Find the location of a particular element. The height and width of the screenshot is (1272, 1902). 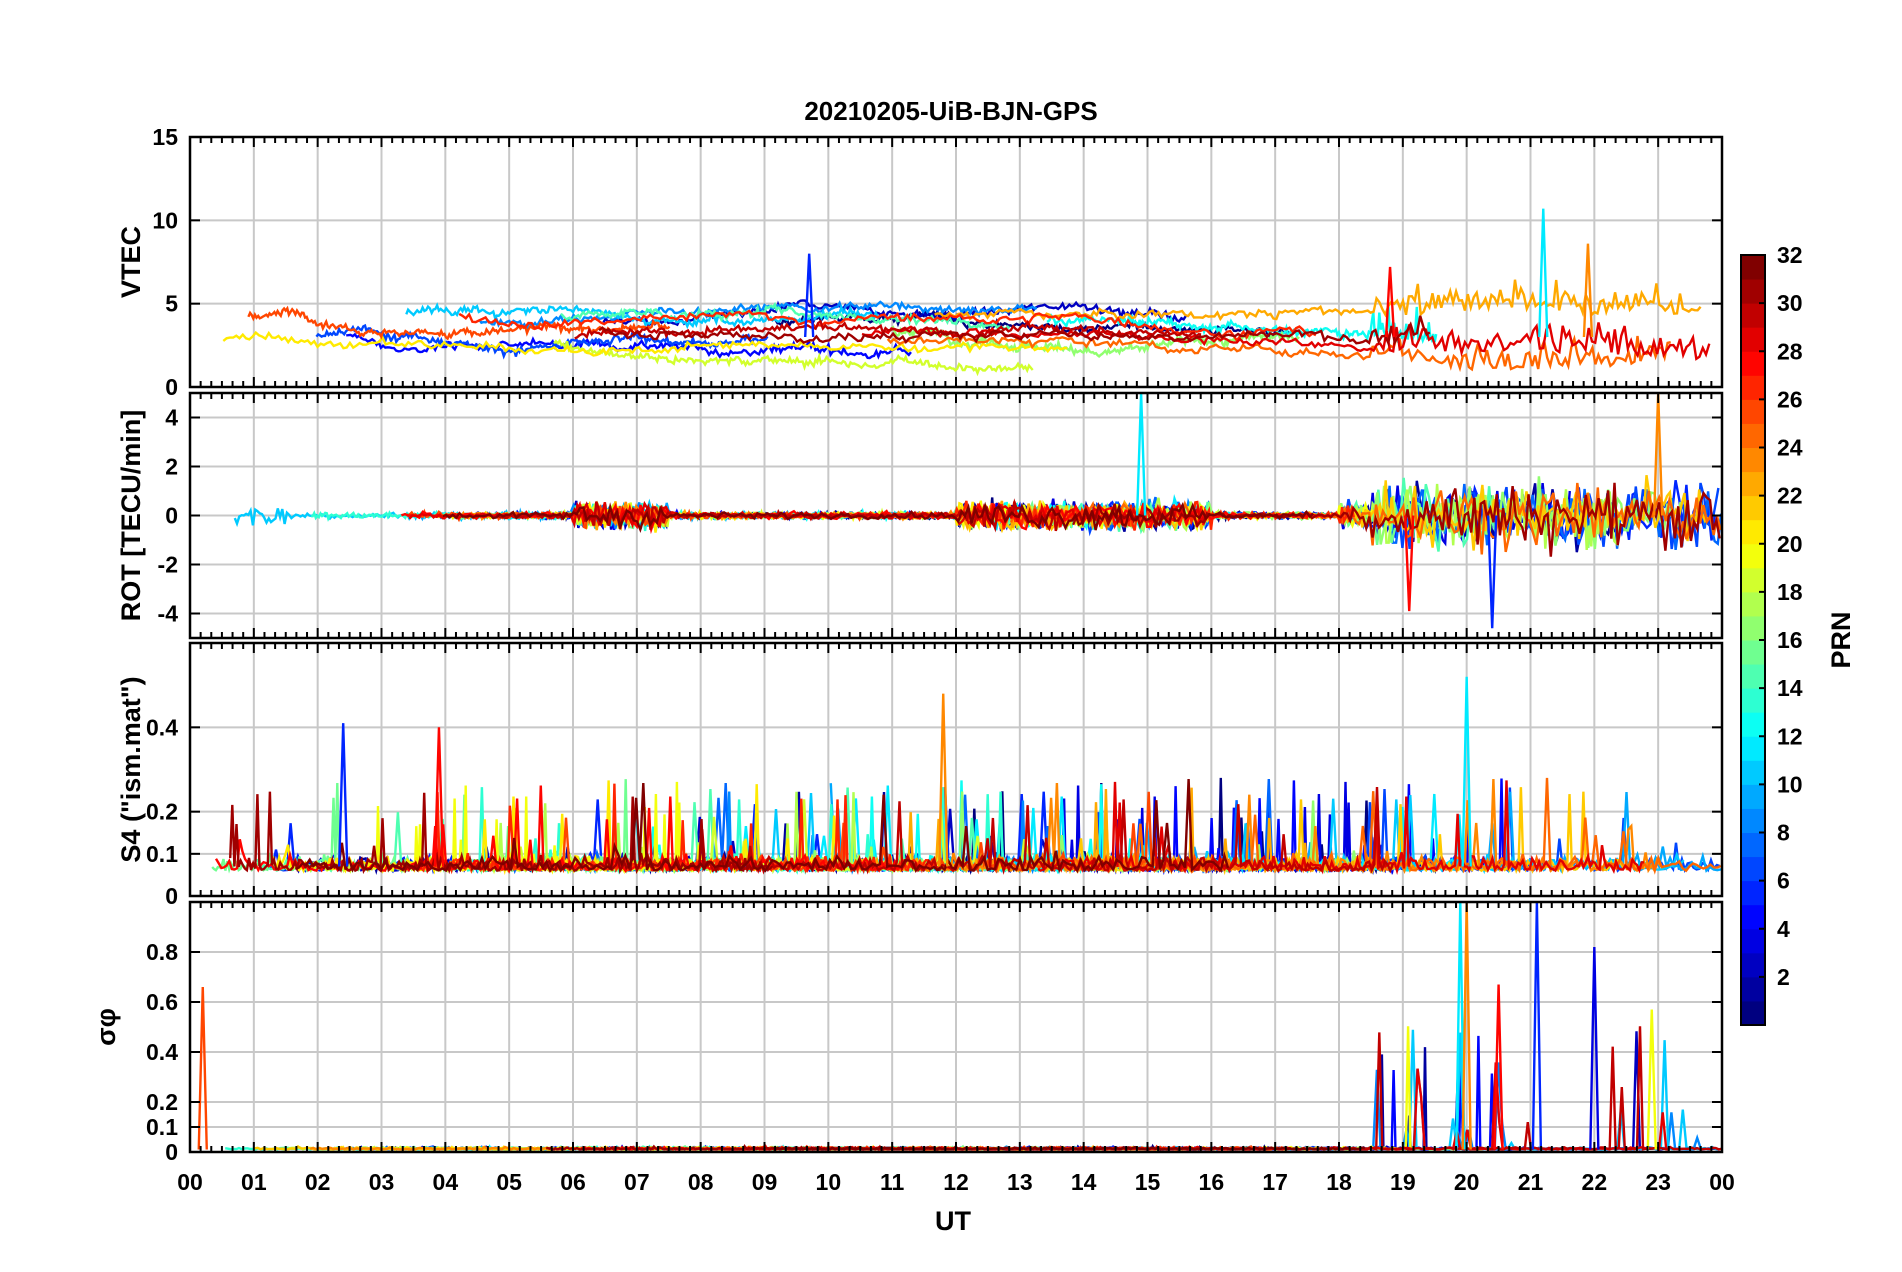

y-axis-label: σφ is located at coordinates (106, 1027).